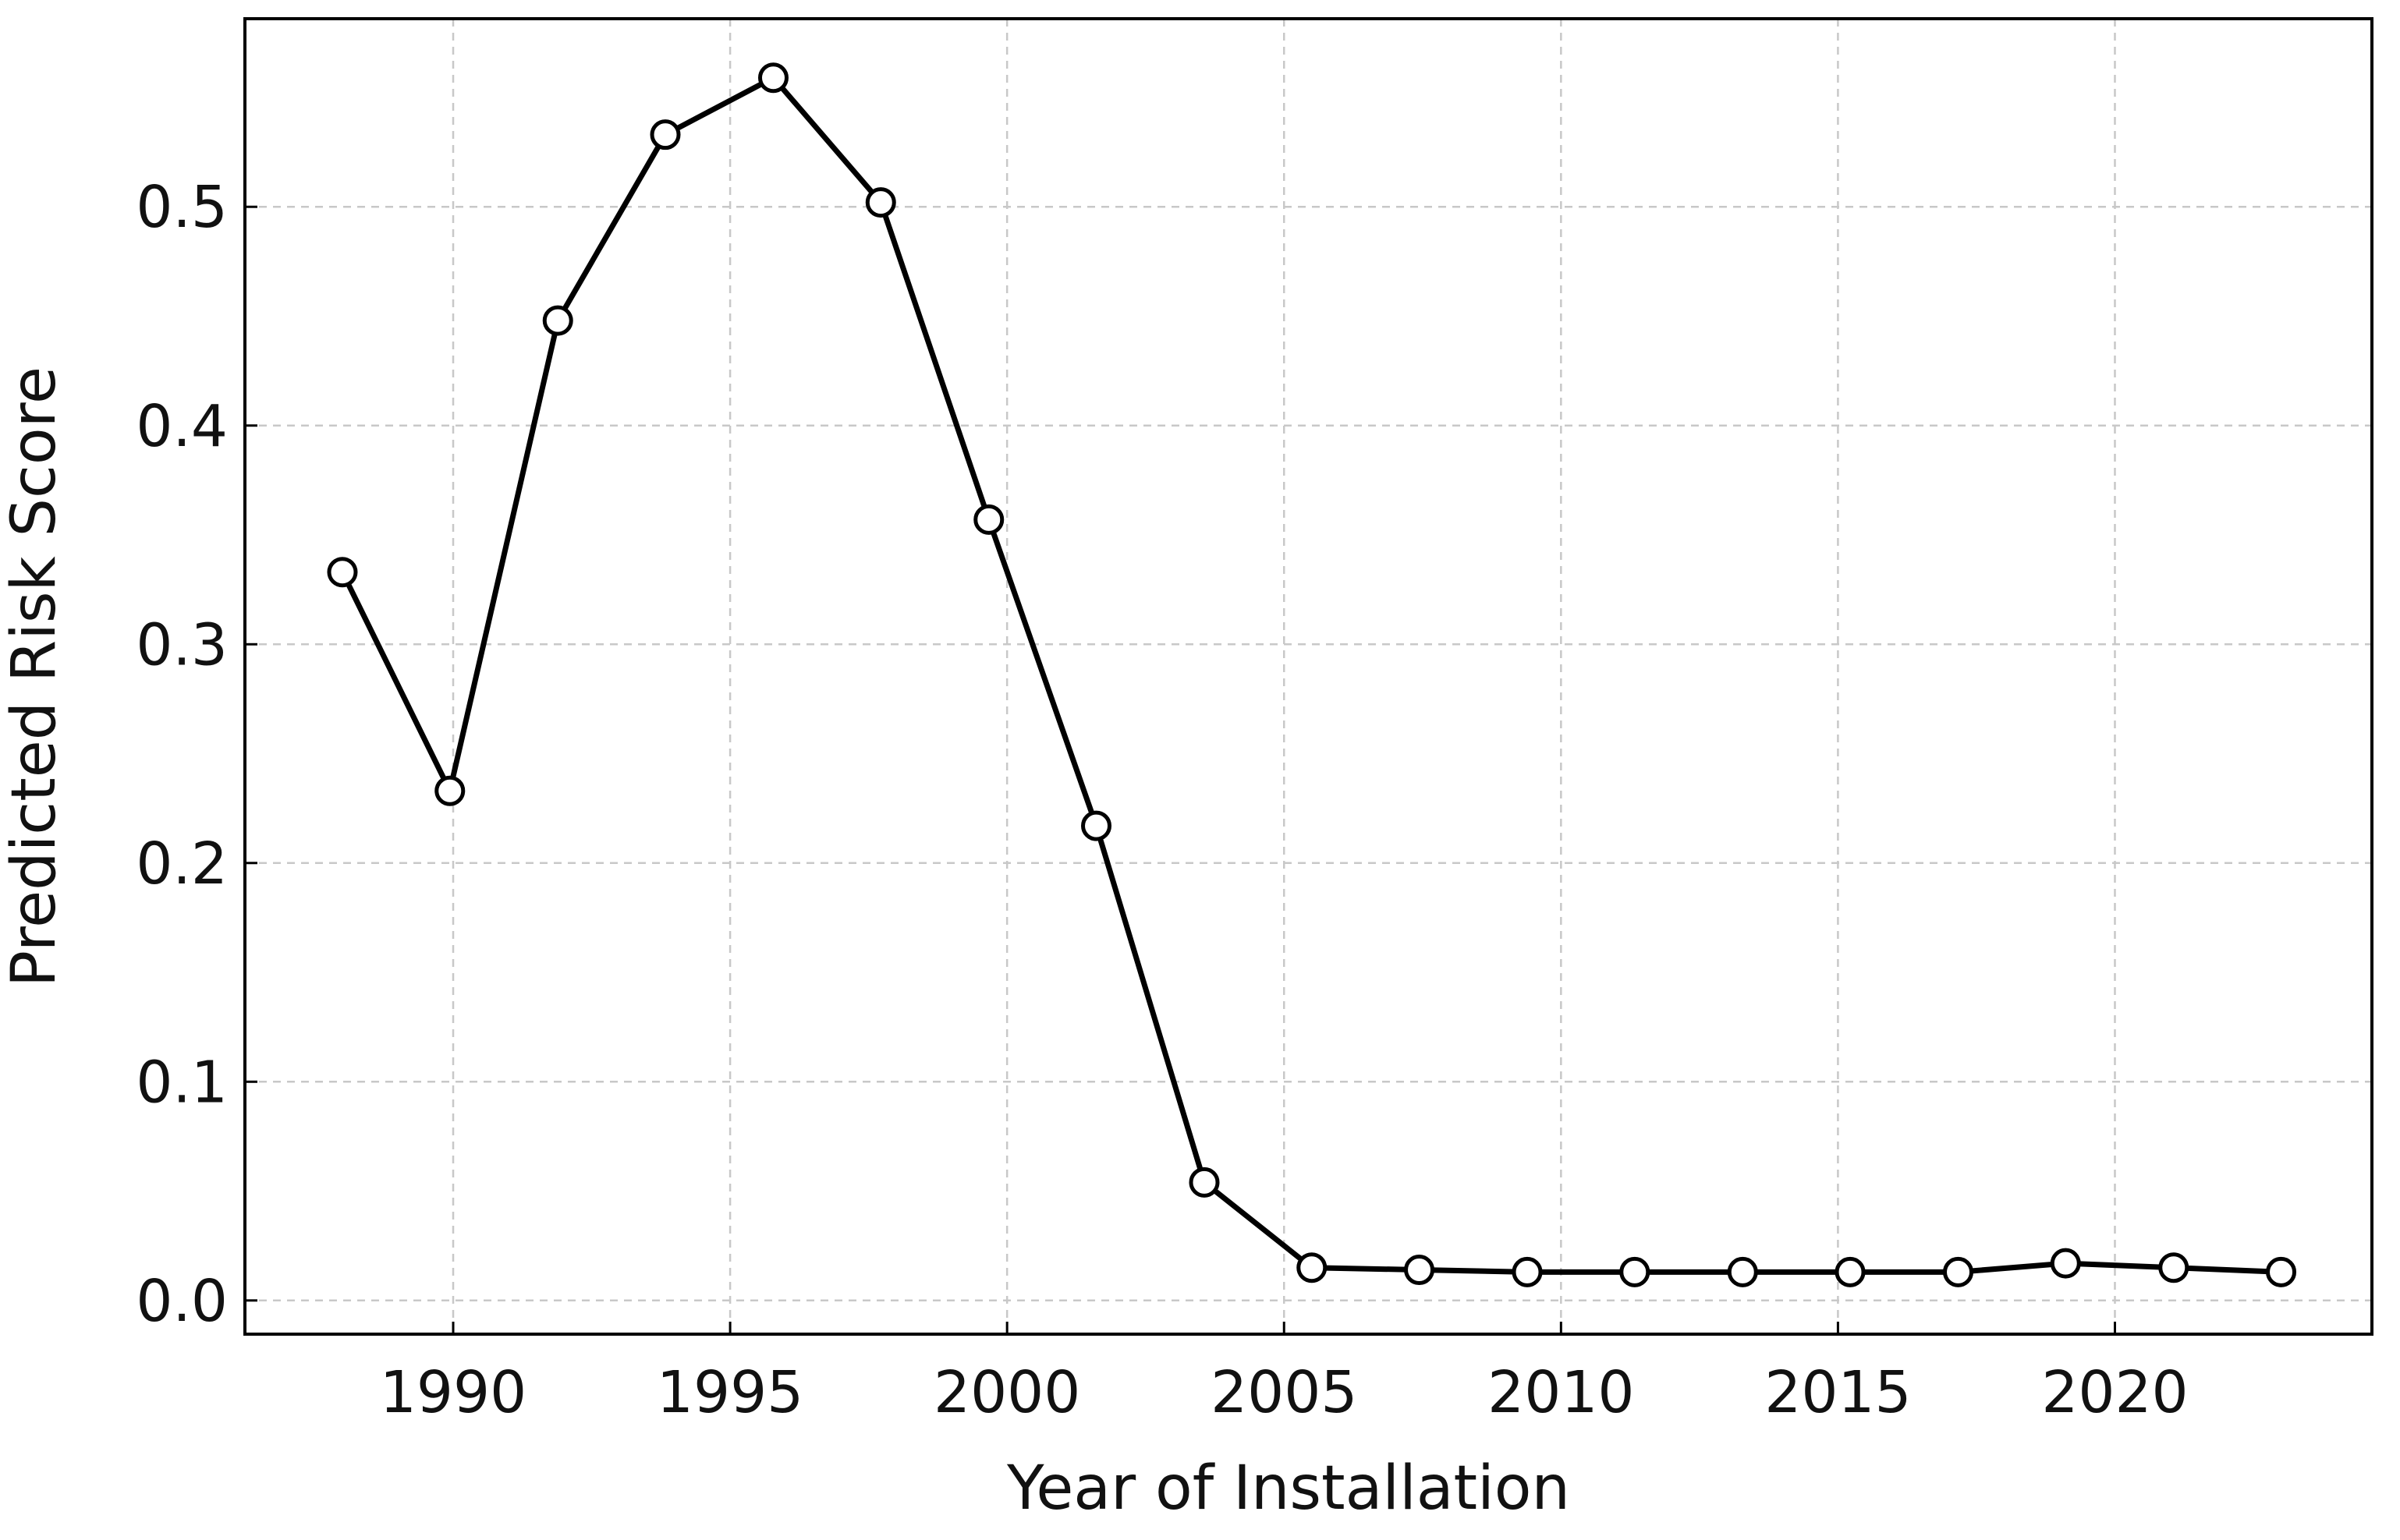 This screenshot has height=1540, width=2400. Describe the element at coordinates (1288, 1489) in the screenshot. I see `x-axis-title: Year of Installation` at that location.